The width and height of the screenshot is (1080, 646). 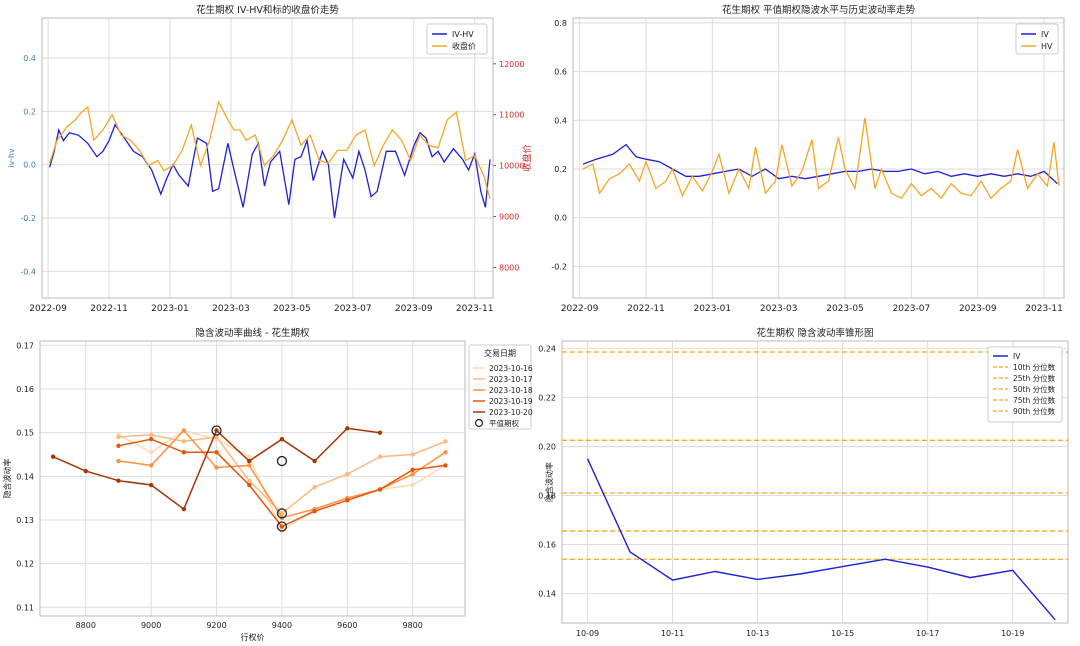 What do you see at coordinates (267, 10) in the screenshot?
I see `chart-title: 花生期权 IV-HV和标的收盘价走势` at bounding box center [267, 10].